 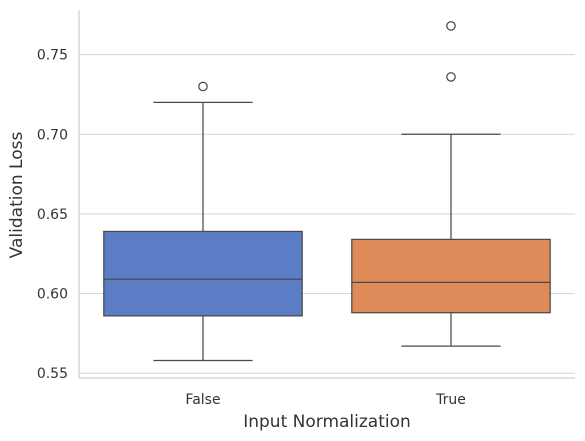 What do you see at coordinates (52, 135) in the screenshot?
I see `y-tick-label-3: 0.70` at bounding box center [52, 135].